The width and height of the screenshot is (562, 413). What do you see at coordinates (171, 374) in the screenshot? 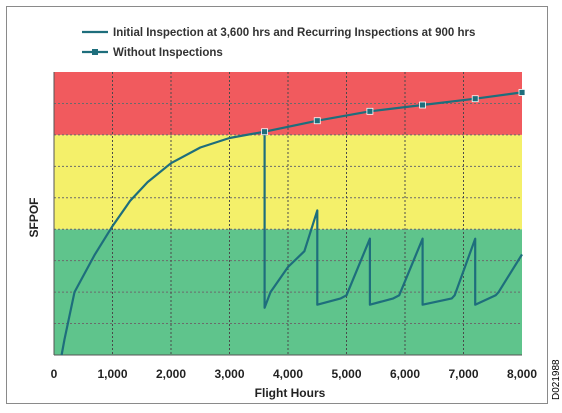
I see `x-tick-label-2: 2,000` at bounding box center [171, 374].